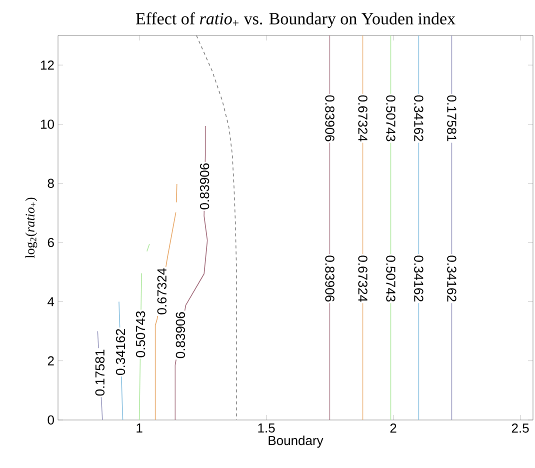  I want to click on chart-title: Effect of ratio$_{+}$ vs. Boundary on Youden index, so click(296, 20).